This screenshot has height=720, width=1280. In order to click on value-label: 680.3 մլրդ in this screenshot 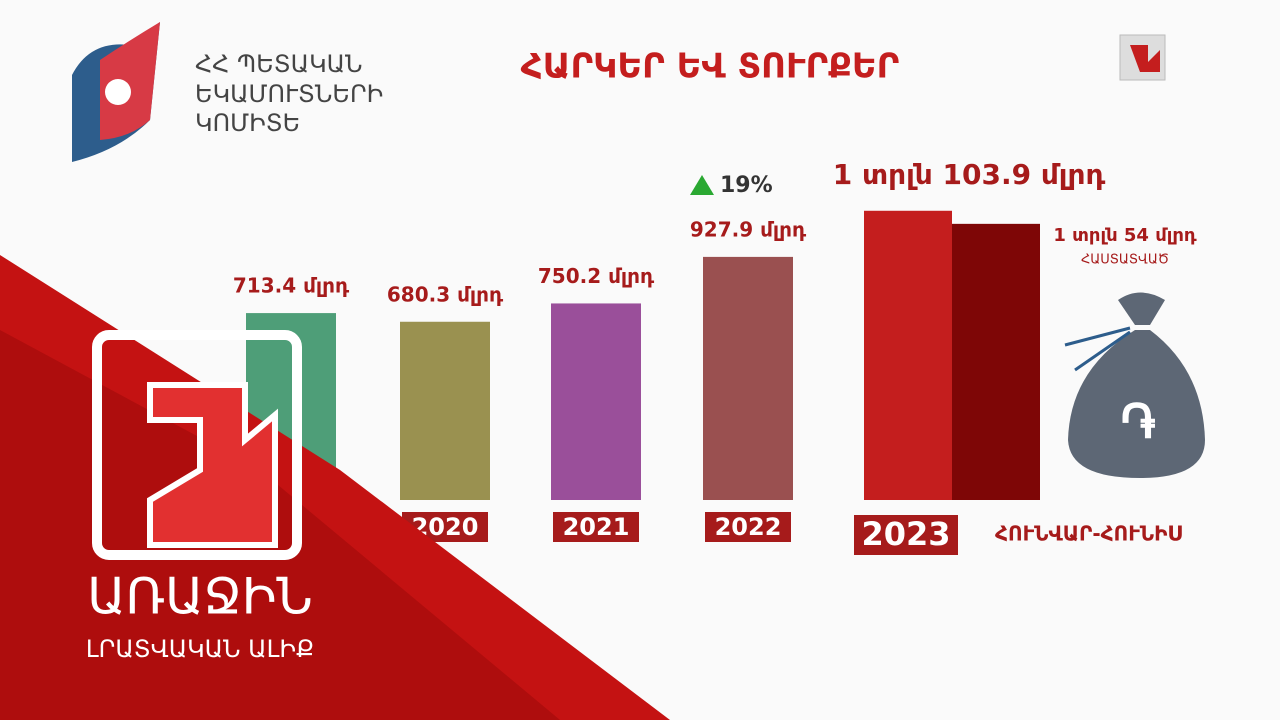, I will do `click(445, 294)`.